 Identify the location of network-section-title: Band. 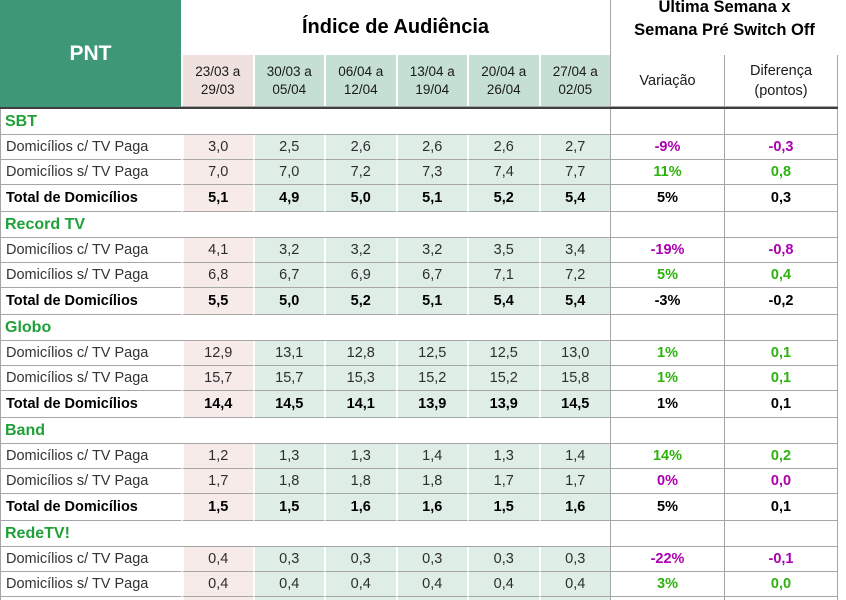
(305, 431).